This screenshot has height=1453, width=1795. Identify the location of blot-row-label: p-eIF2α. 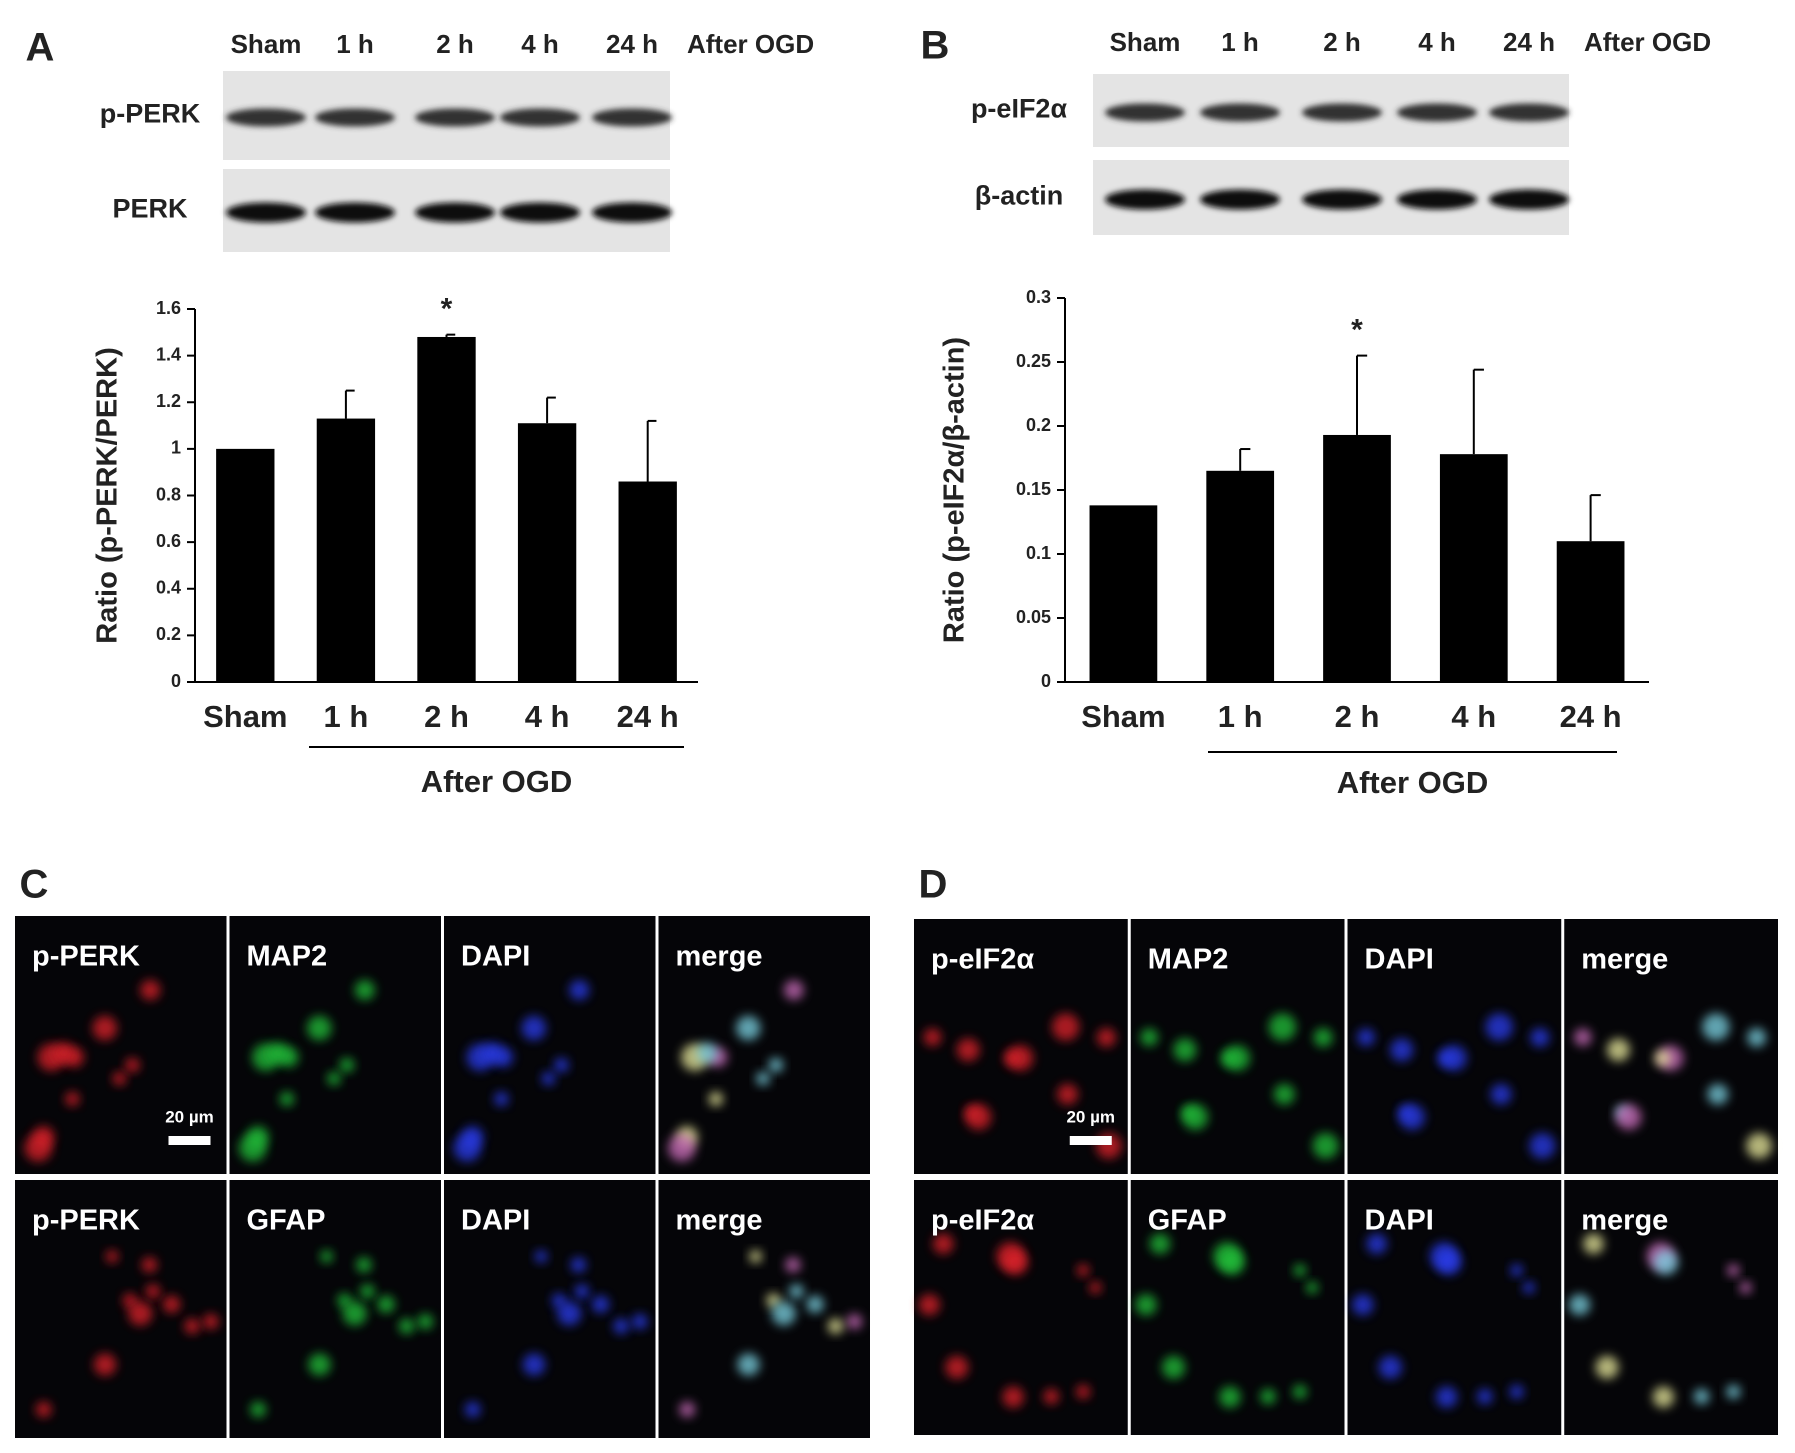
(1019, 109).